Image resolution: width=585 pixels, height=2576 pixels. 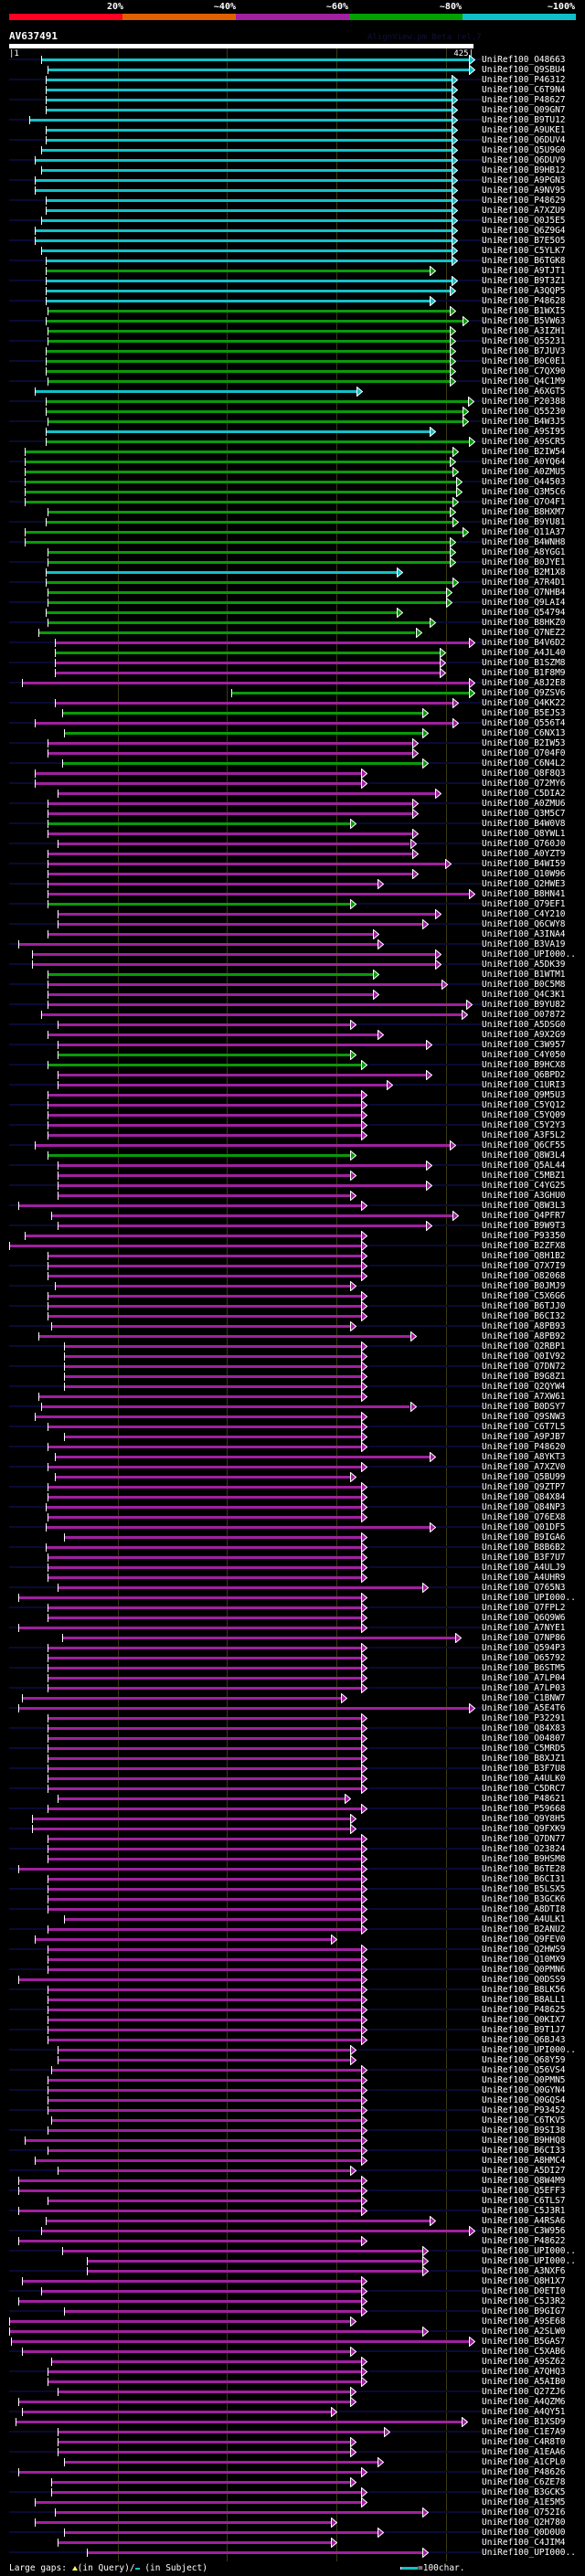 I want to click on alignment-row: UniRef100_Q3M5C6, so click(x=293, y=492).